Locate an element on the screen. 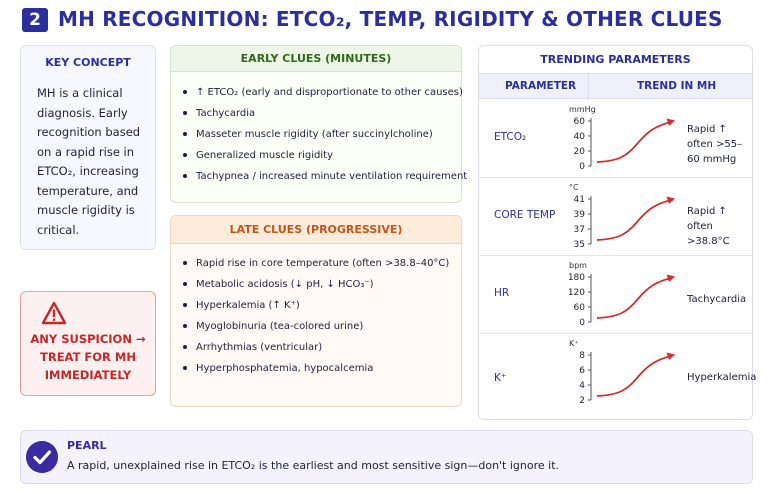 The height and width of the screenshot is (494, 773). list-item: Generalized muscle rigidity is located at coordinates (325, 155).